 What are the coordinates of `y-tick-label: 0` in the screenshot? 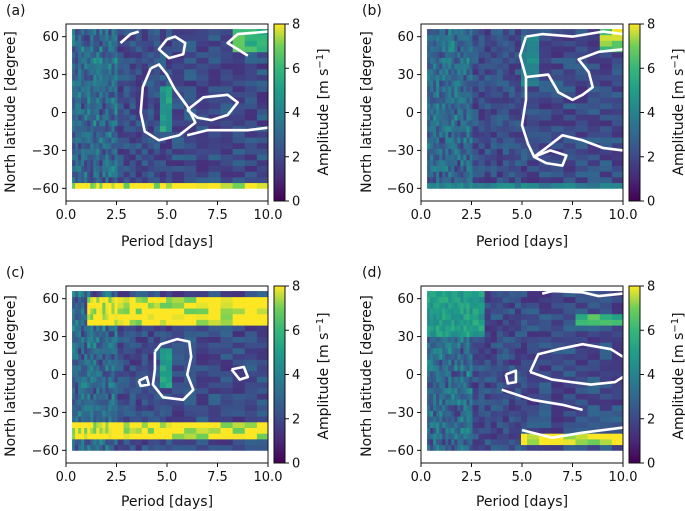 It's located at (410, 375).